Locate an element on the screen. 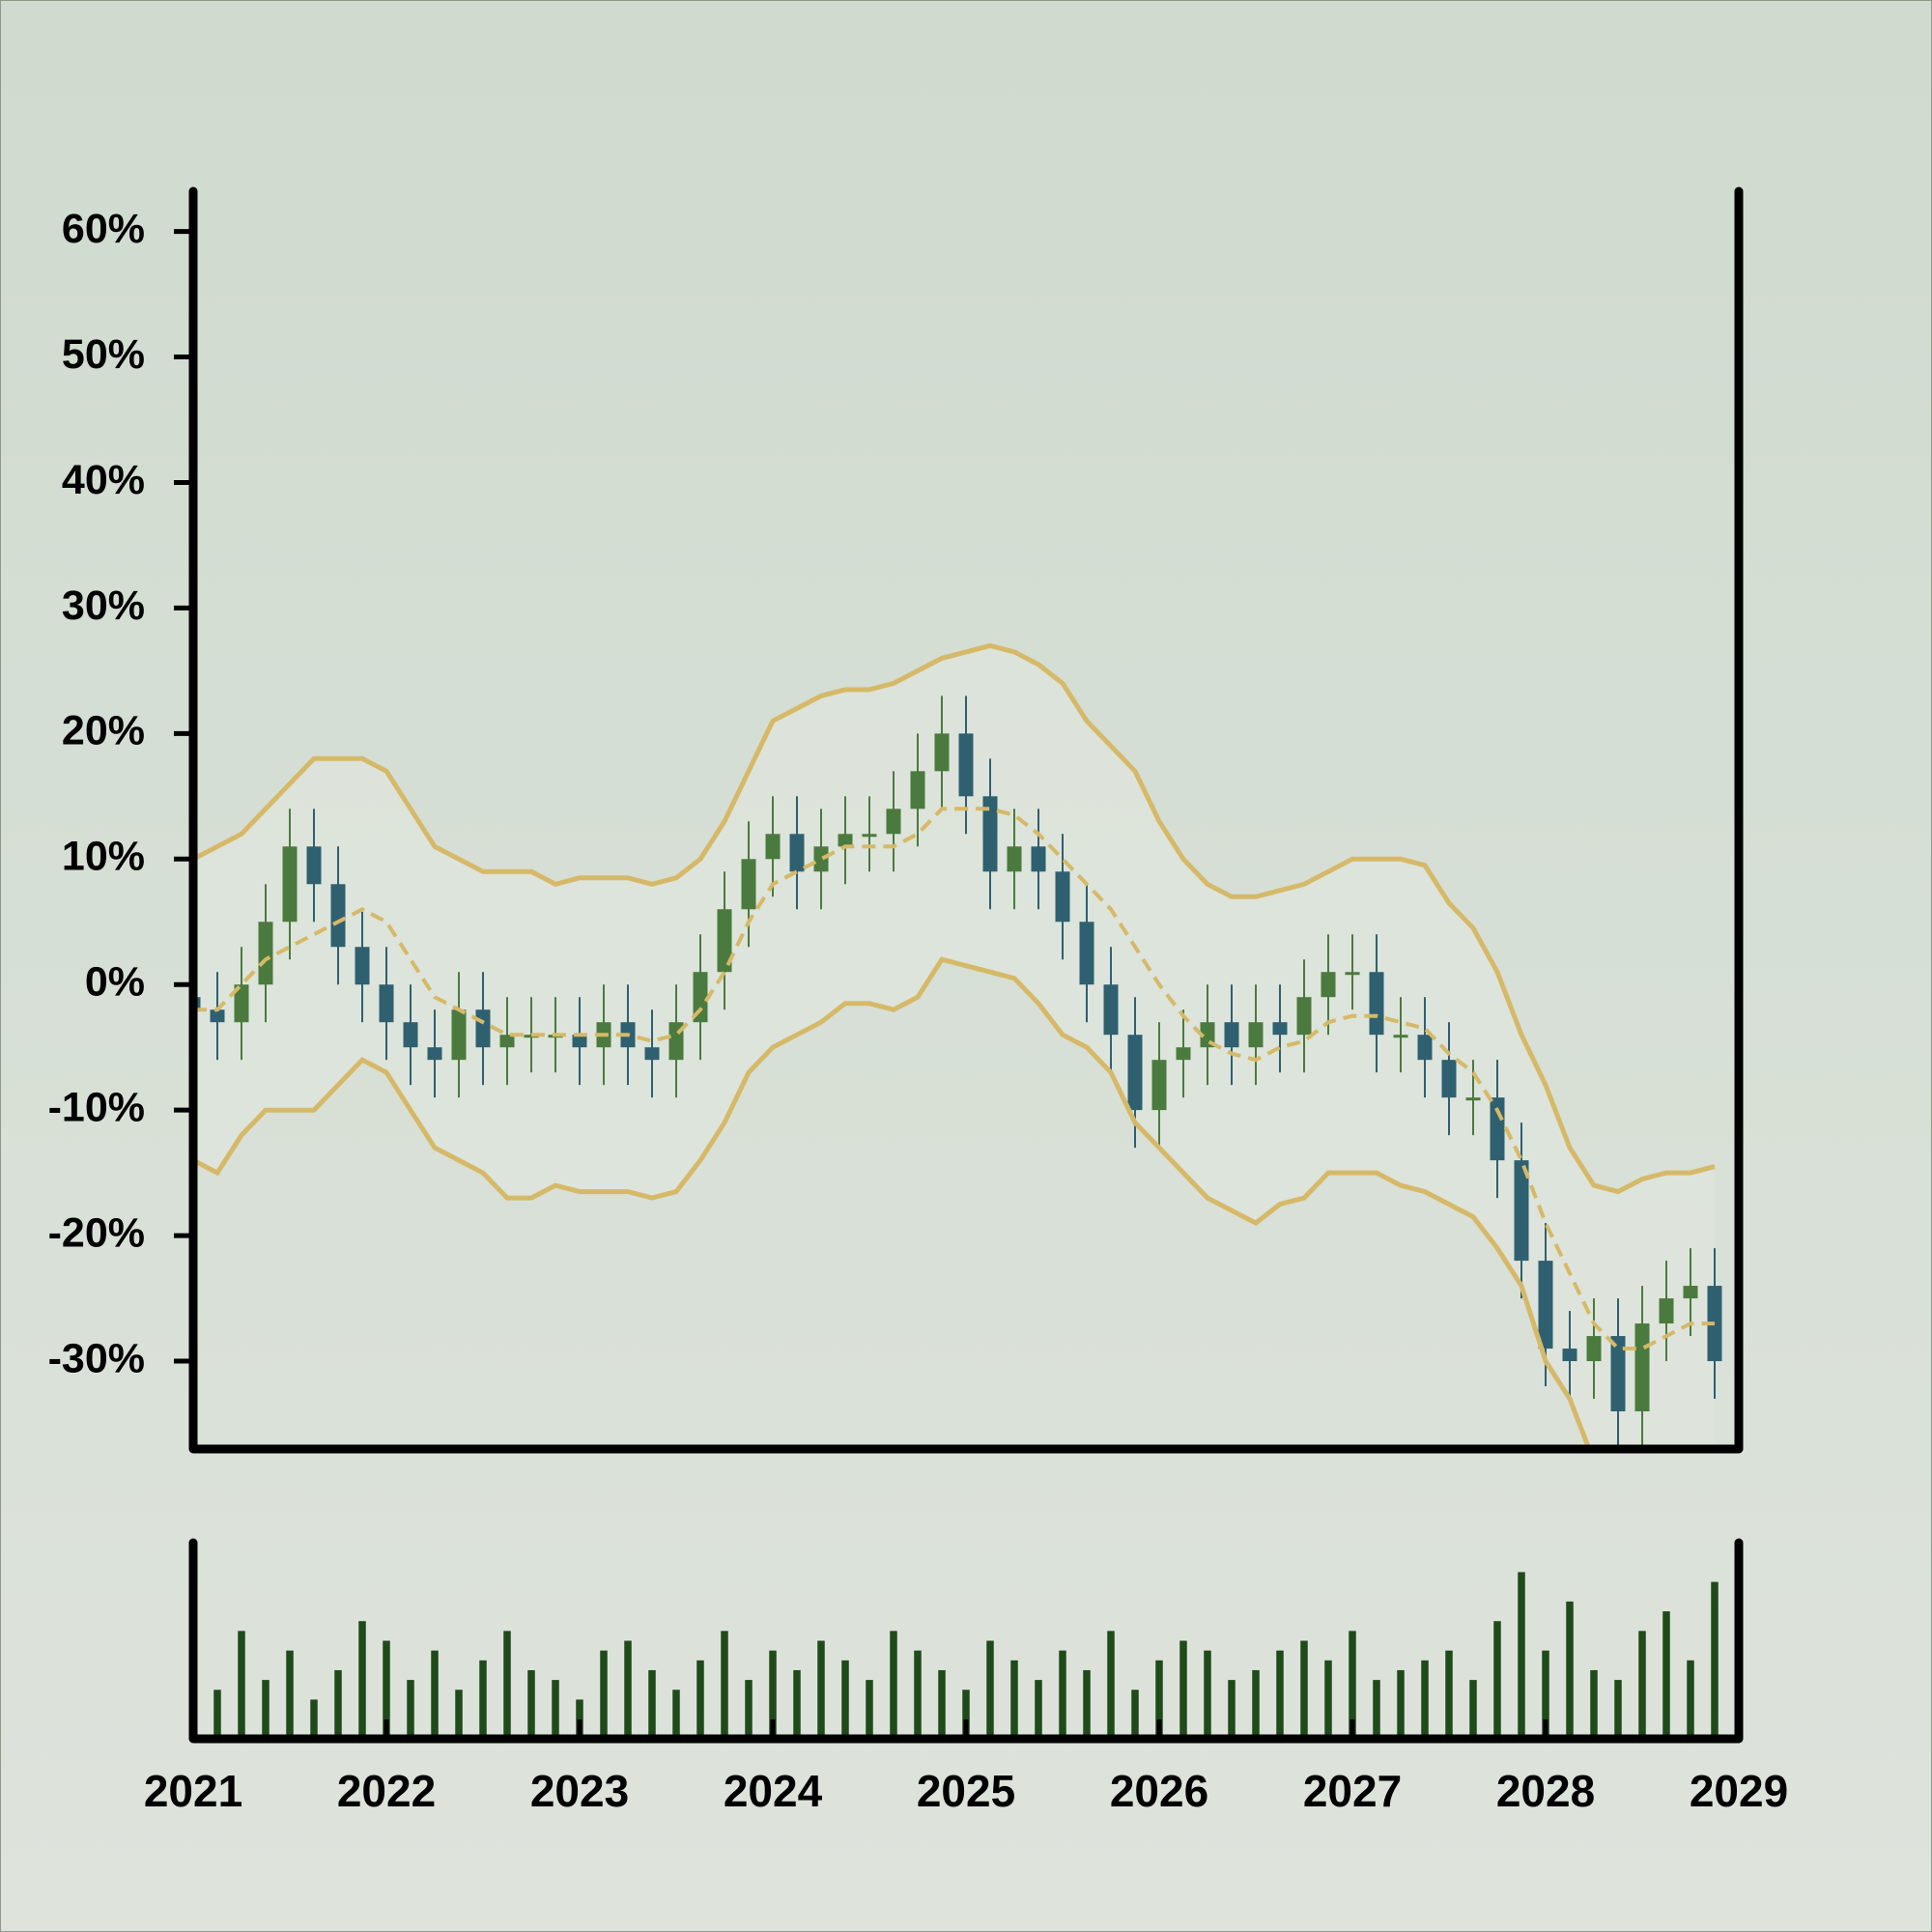 This screenshot has width=1932, height=1932. volume-panel is located at coordinates (954, 1655).